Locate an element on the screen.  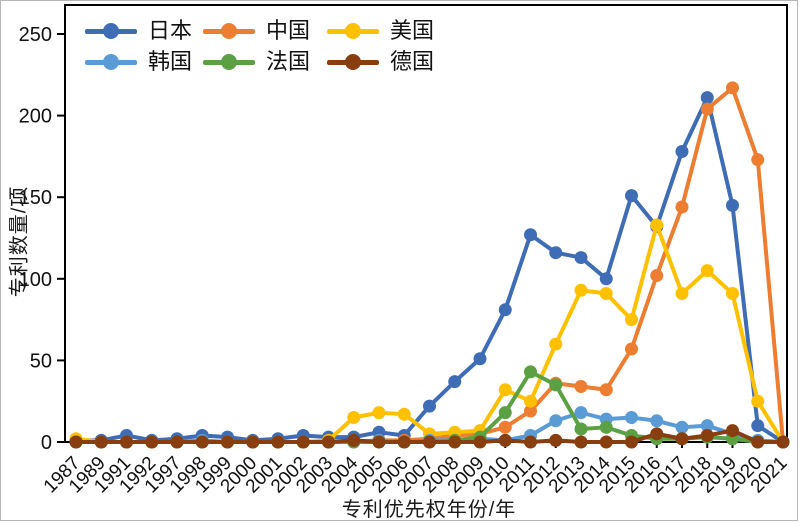
x-axis-title: 专利优先权年份/年 is located at coordinates (429, 510).